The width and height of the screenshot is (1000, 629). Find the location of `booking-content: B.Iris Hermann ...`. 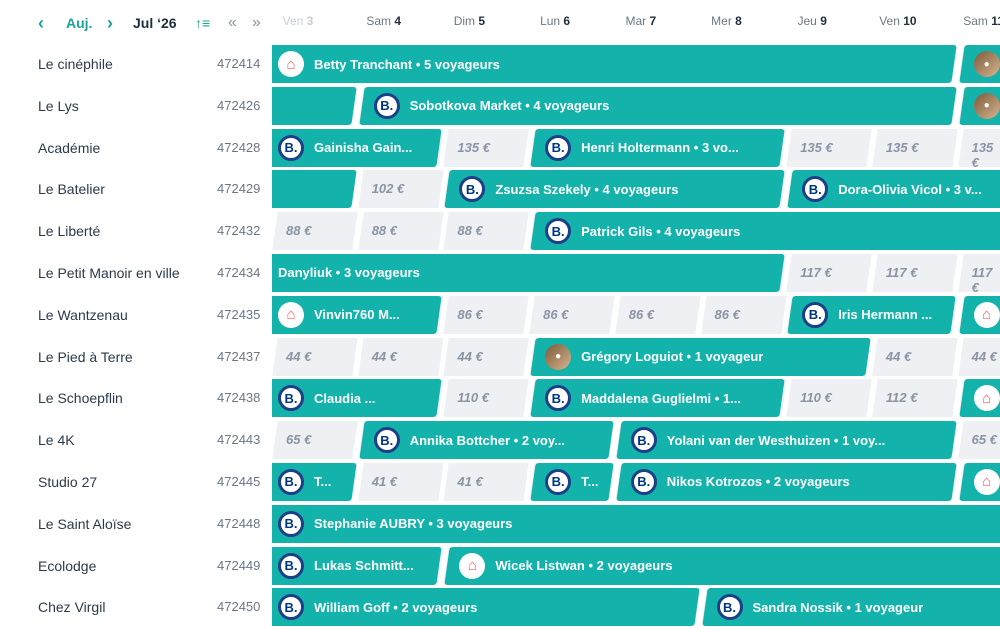

booking-content: B.Iris Hermann ... is located at coordinates (875, 315).